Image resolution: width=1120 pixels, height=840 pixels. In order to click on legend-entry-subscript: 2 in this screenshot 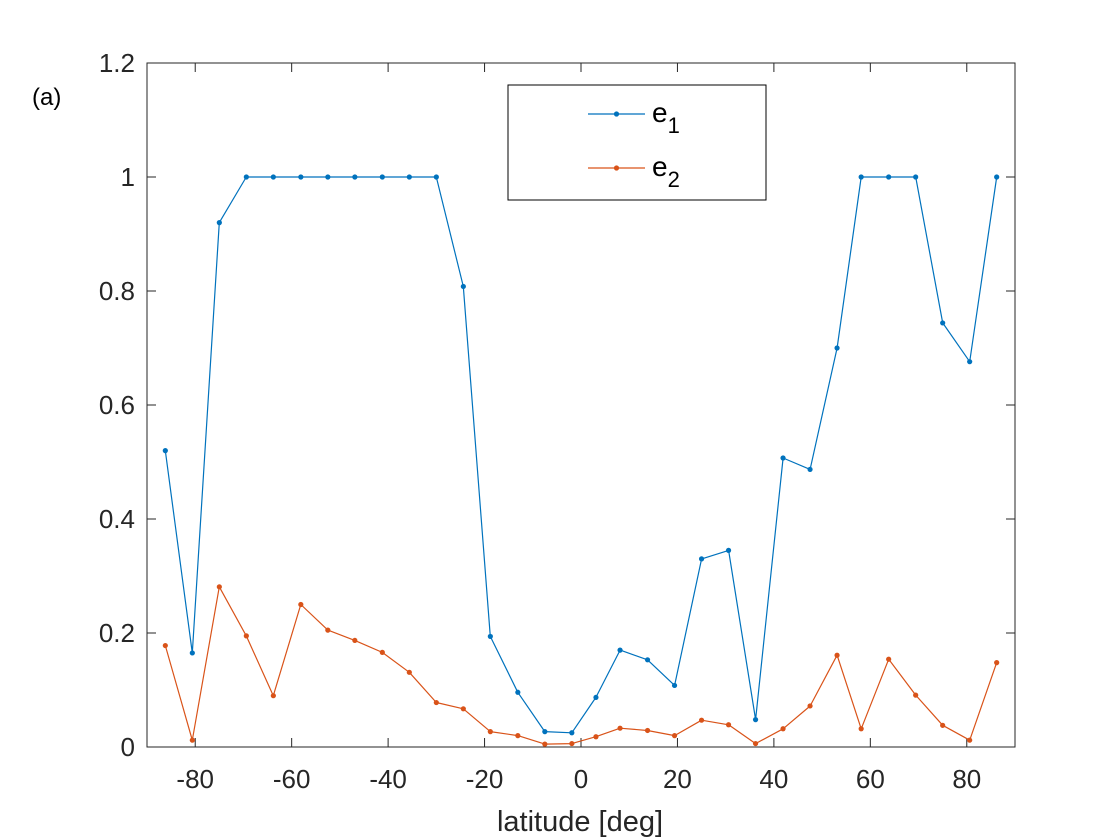, I will do `click(674, 179)`.